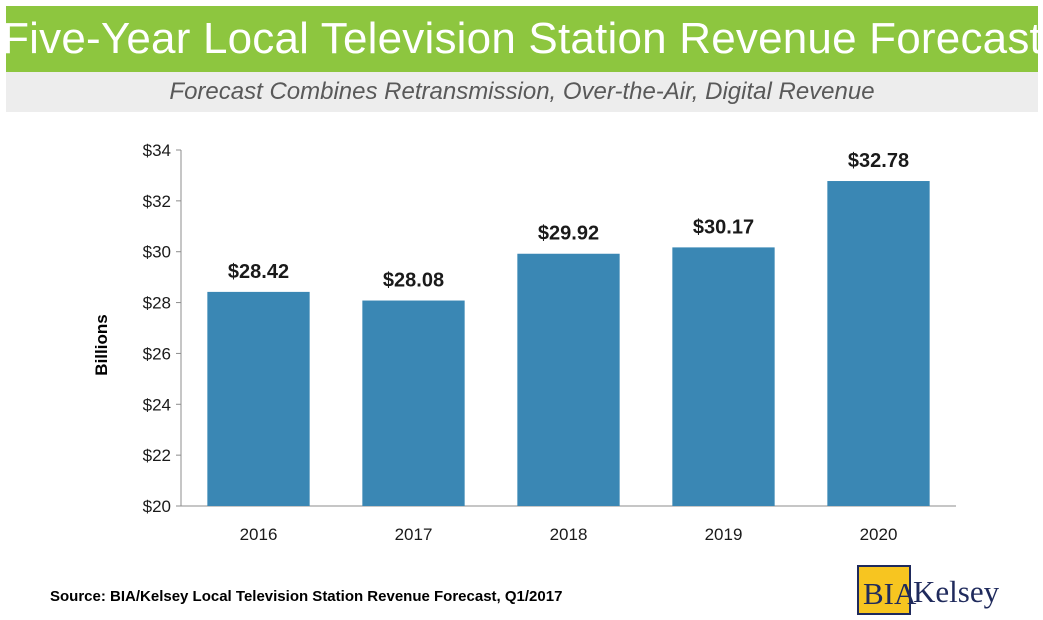 This screenshot has height=620, width=1043. Describe the element at coordinates (413, 403) in the screenshot. I see `bar-2017` at that location.